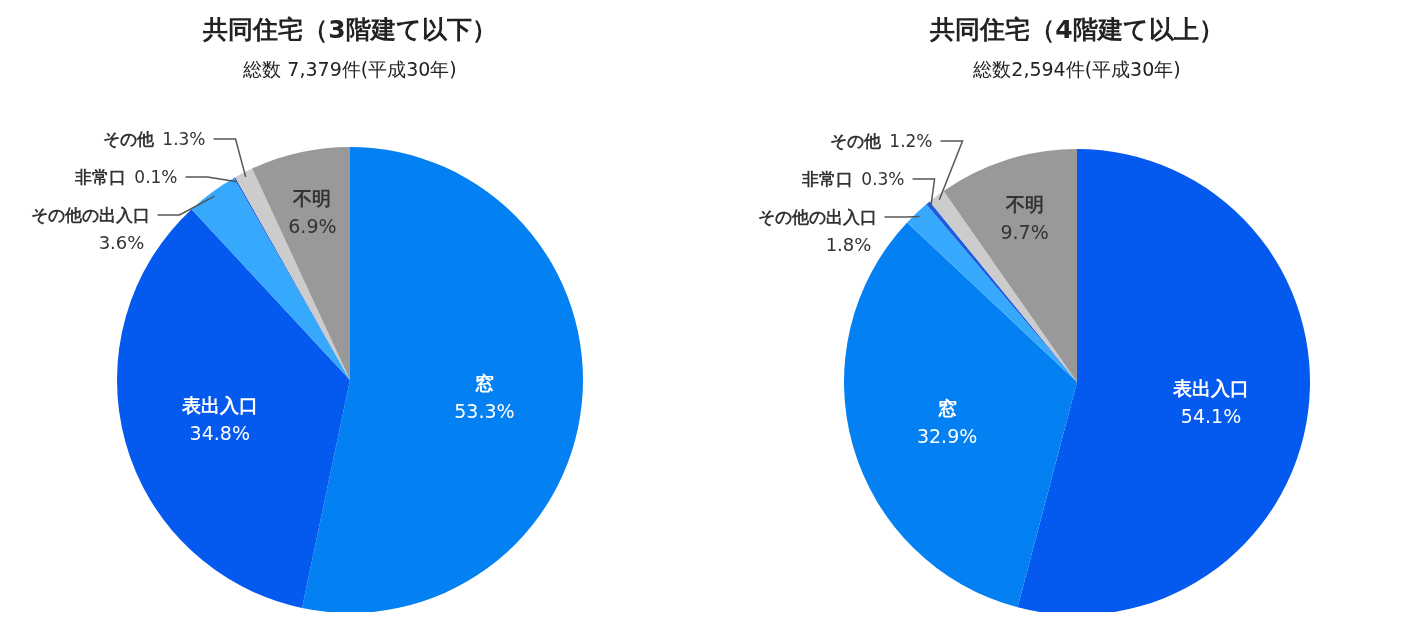  I want to click on data-label: 0.1%, so click(156, 177).